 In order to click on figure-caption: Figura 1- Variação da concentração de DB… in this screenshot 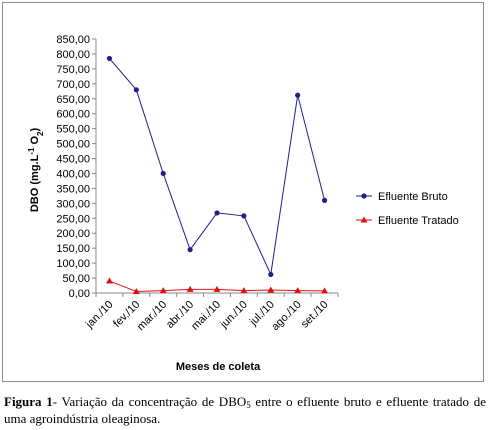, I will do `click(245, 410)`.